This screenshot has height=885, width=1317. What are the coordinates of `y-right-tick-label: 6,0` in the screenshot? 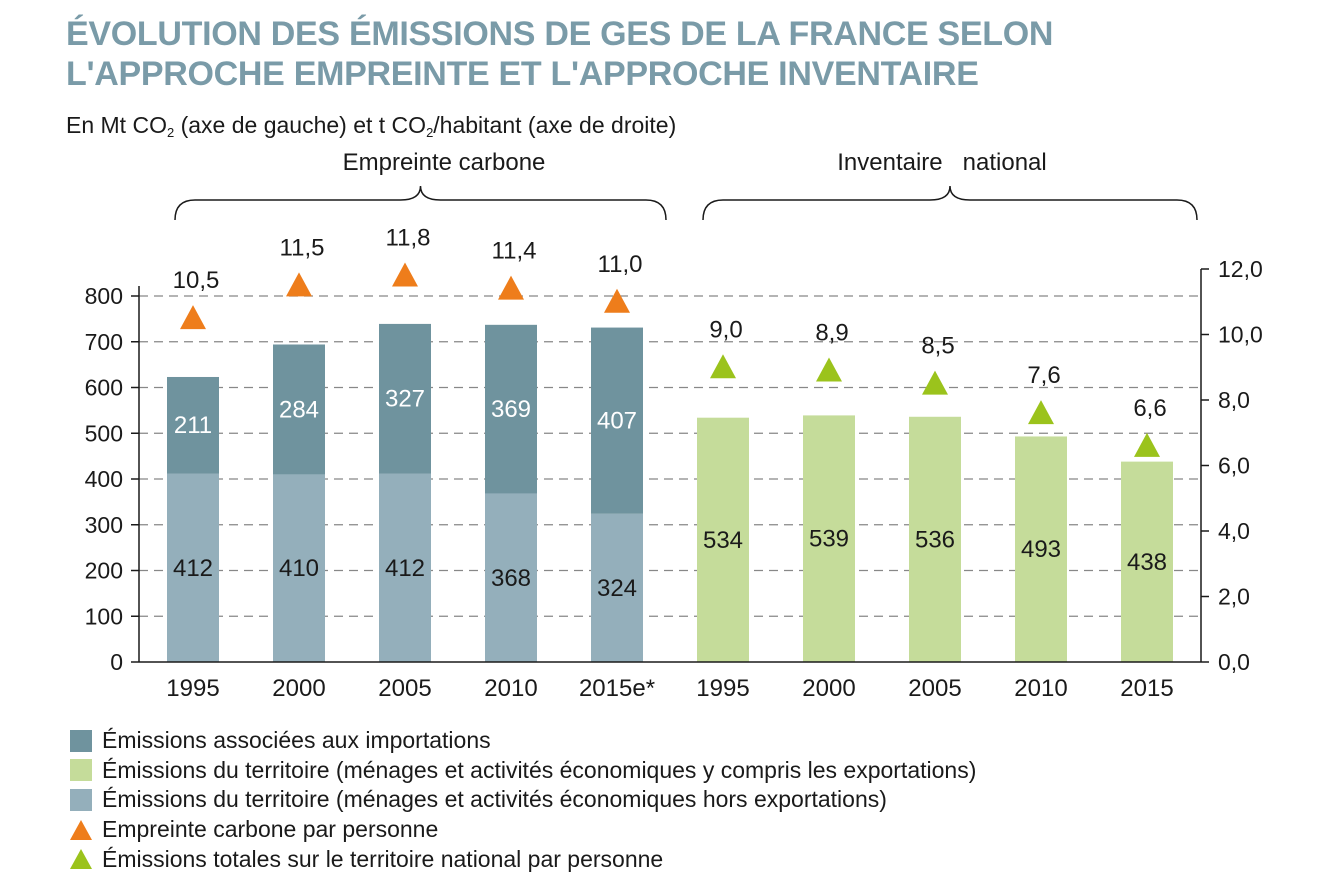 It's located at (1234, 466).